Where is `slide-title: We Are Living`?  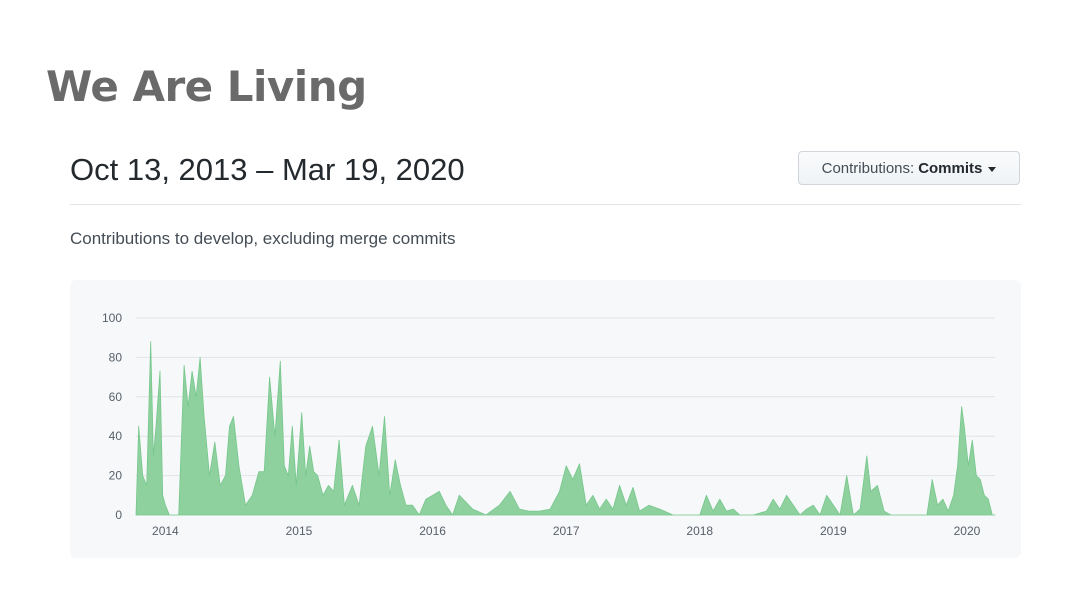
slide-title: We Are Living is located at coordinates (206, 86).